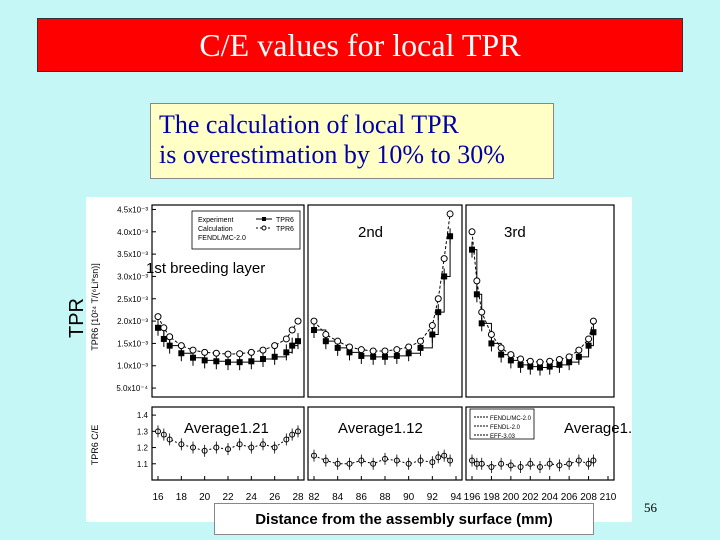 This screenshot has width=720, height=540. Describe the element at coordinates (569, 497) in the screenshot. I see `x-tick-label: 206` at that location.